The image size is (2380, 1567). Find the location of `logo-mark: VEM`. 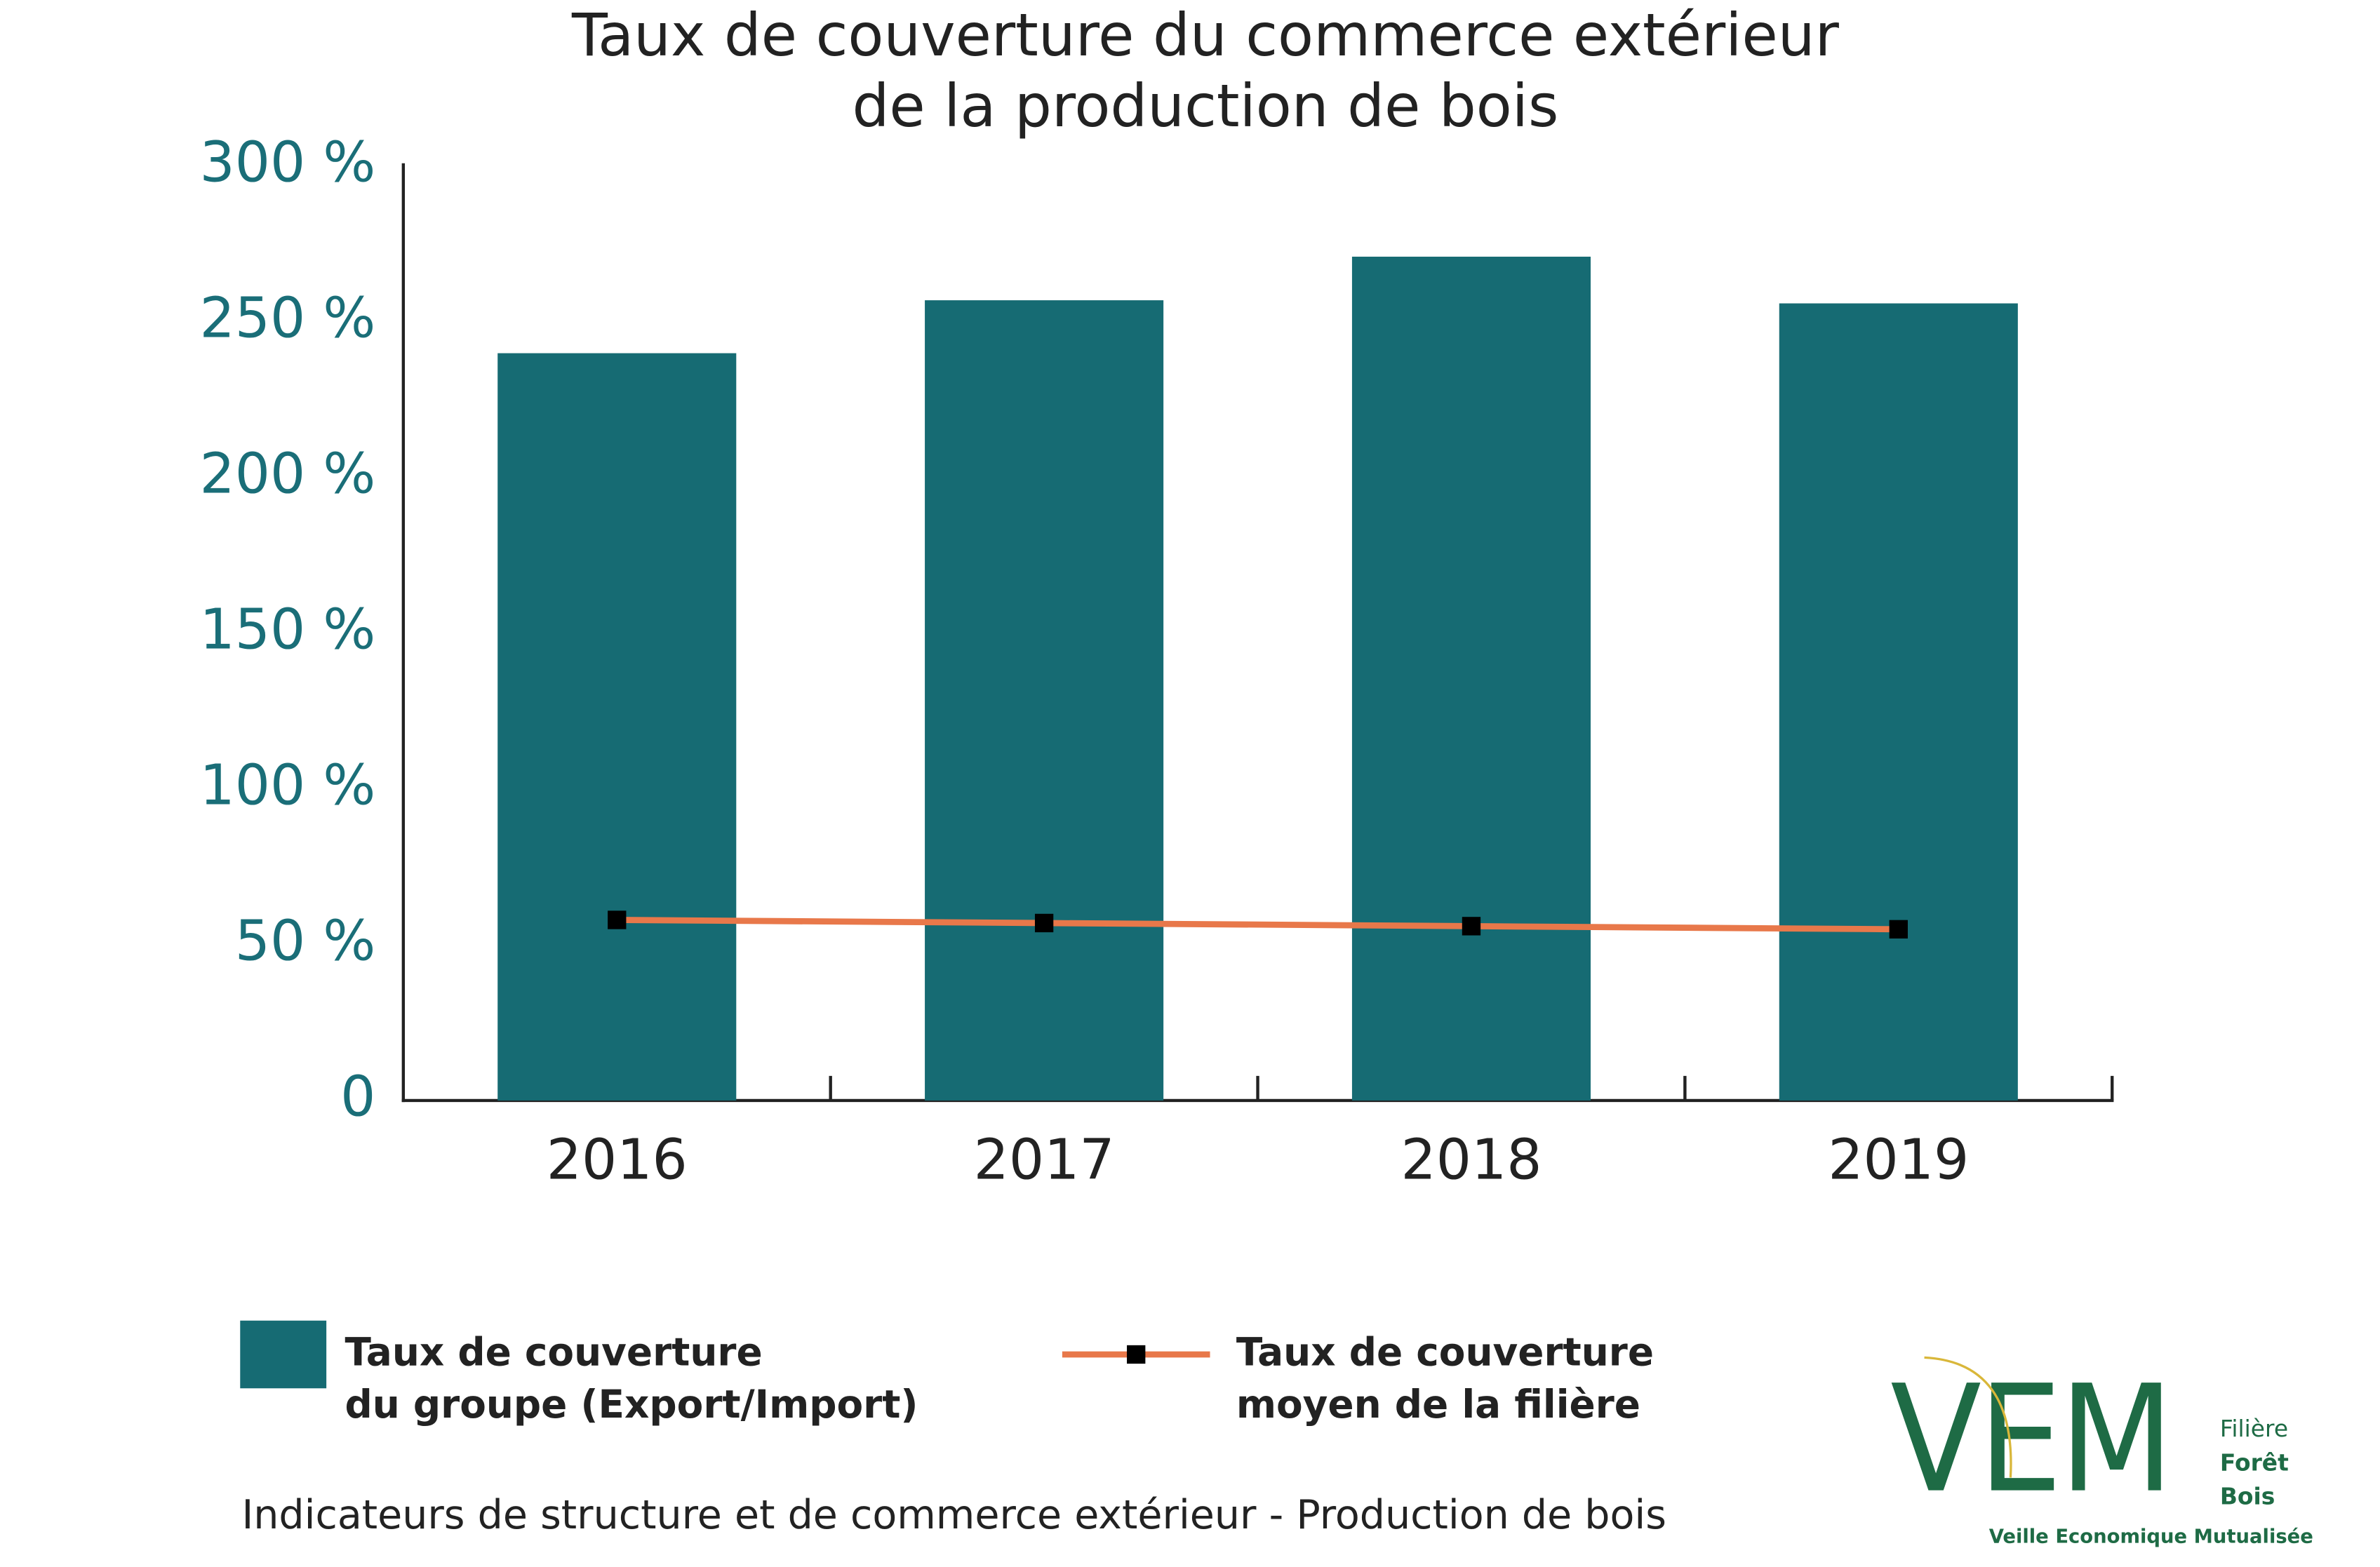

logo-mark: VEM is located at coordinates (2031, 1439).